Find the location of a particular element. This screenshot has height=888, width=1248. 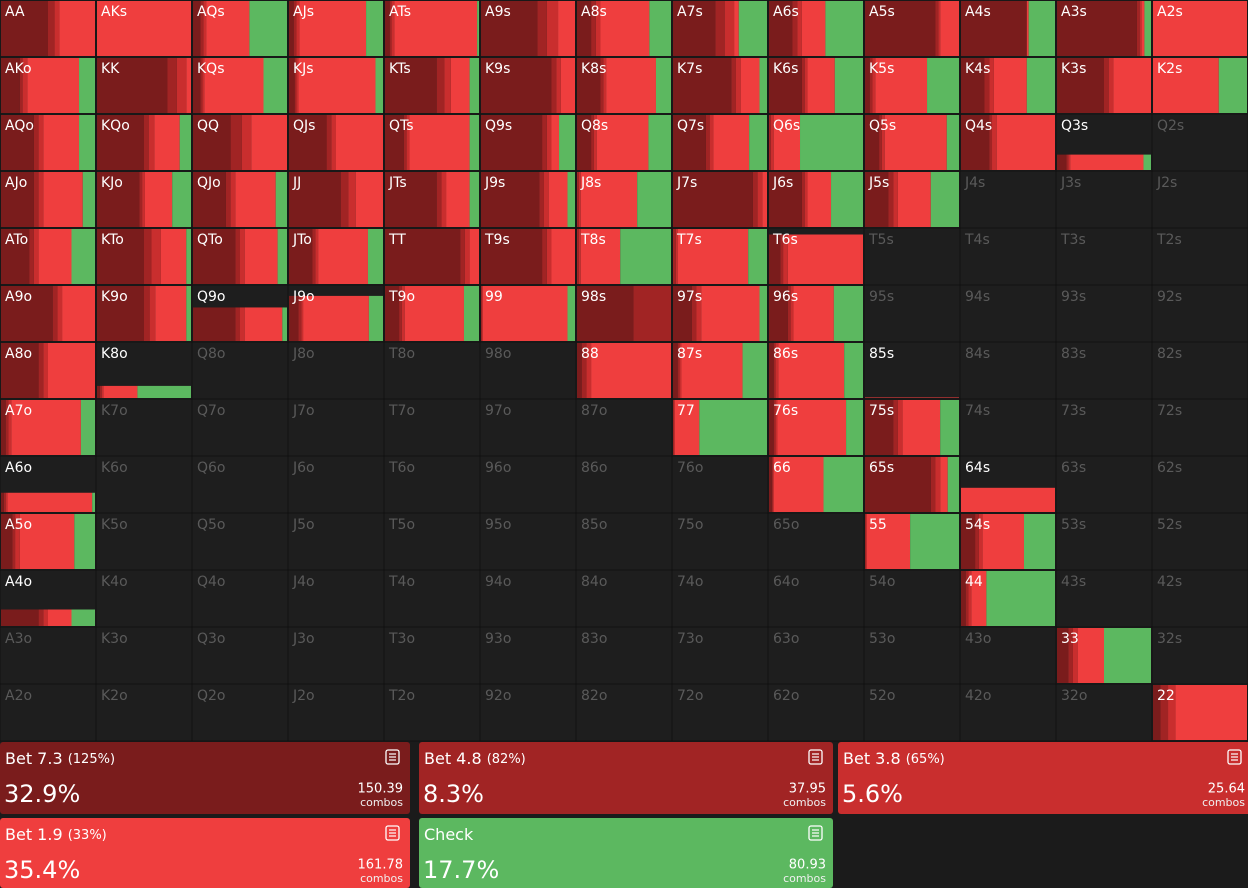

hand-cell: 55 is located at coordinates (912, 541).